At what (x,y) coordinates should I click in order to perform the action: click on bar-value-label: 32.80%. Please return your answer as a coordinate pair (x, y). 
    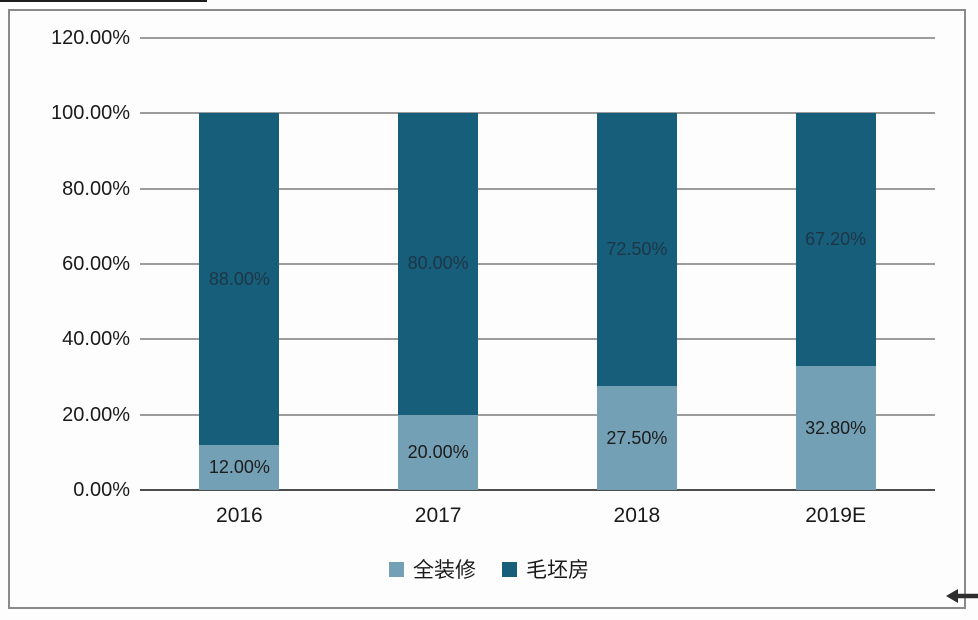
    Looking at the image, I should click on (836, 427).